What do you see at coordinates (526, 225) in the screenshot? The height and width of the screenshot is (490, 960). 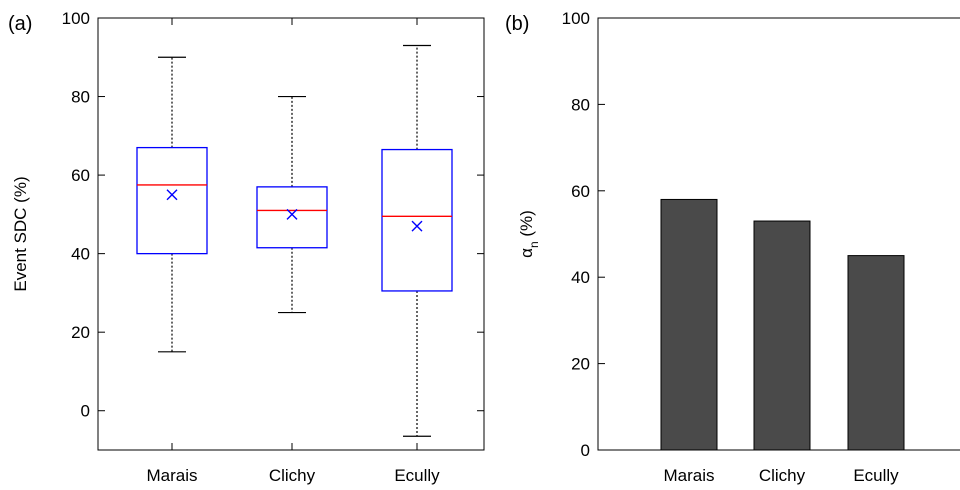 I see `bar-y-axis-title-unit: (%)` at bounding box center [526, 225].